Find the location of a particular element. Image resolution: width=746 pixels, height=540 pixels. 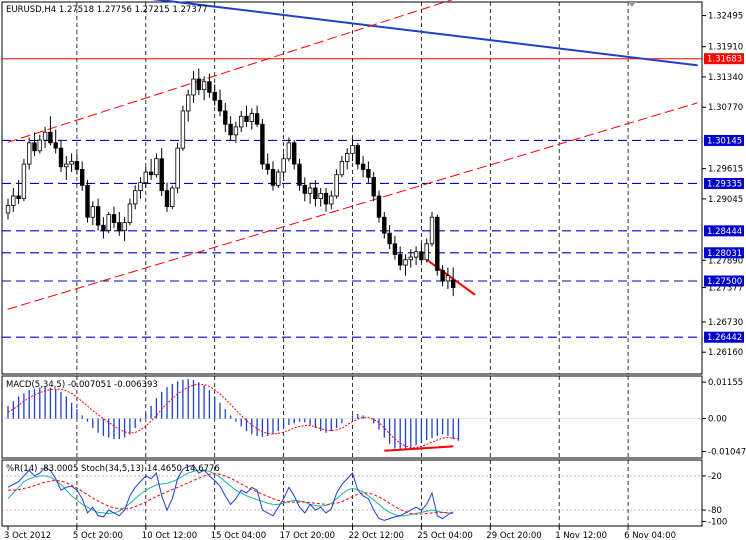

level-label: 1.27500 is located at coordinates (724, 282).